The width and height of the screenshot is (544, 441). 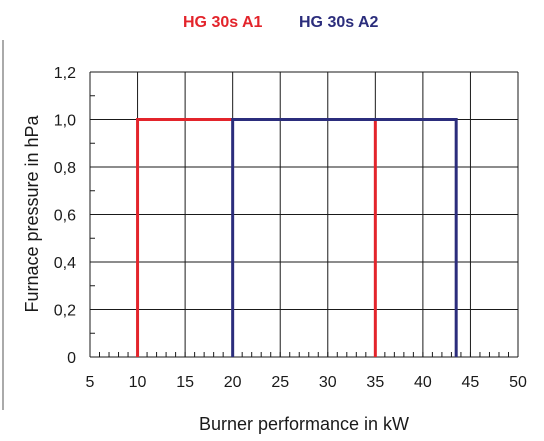 I want to click on x-tick-label: 50, so click(x=518, y=382).